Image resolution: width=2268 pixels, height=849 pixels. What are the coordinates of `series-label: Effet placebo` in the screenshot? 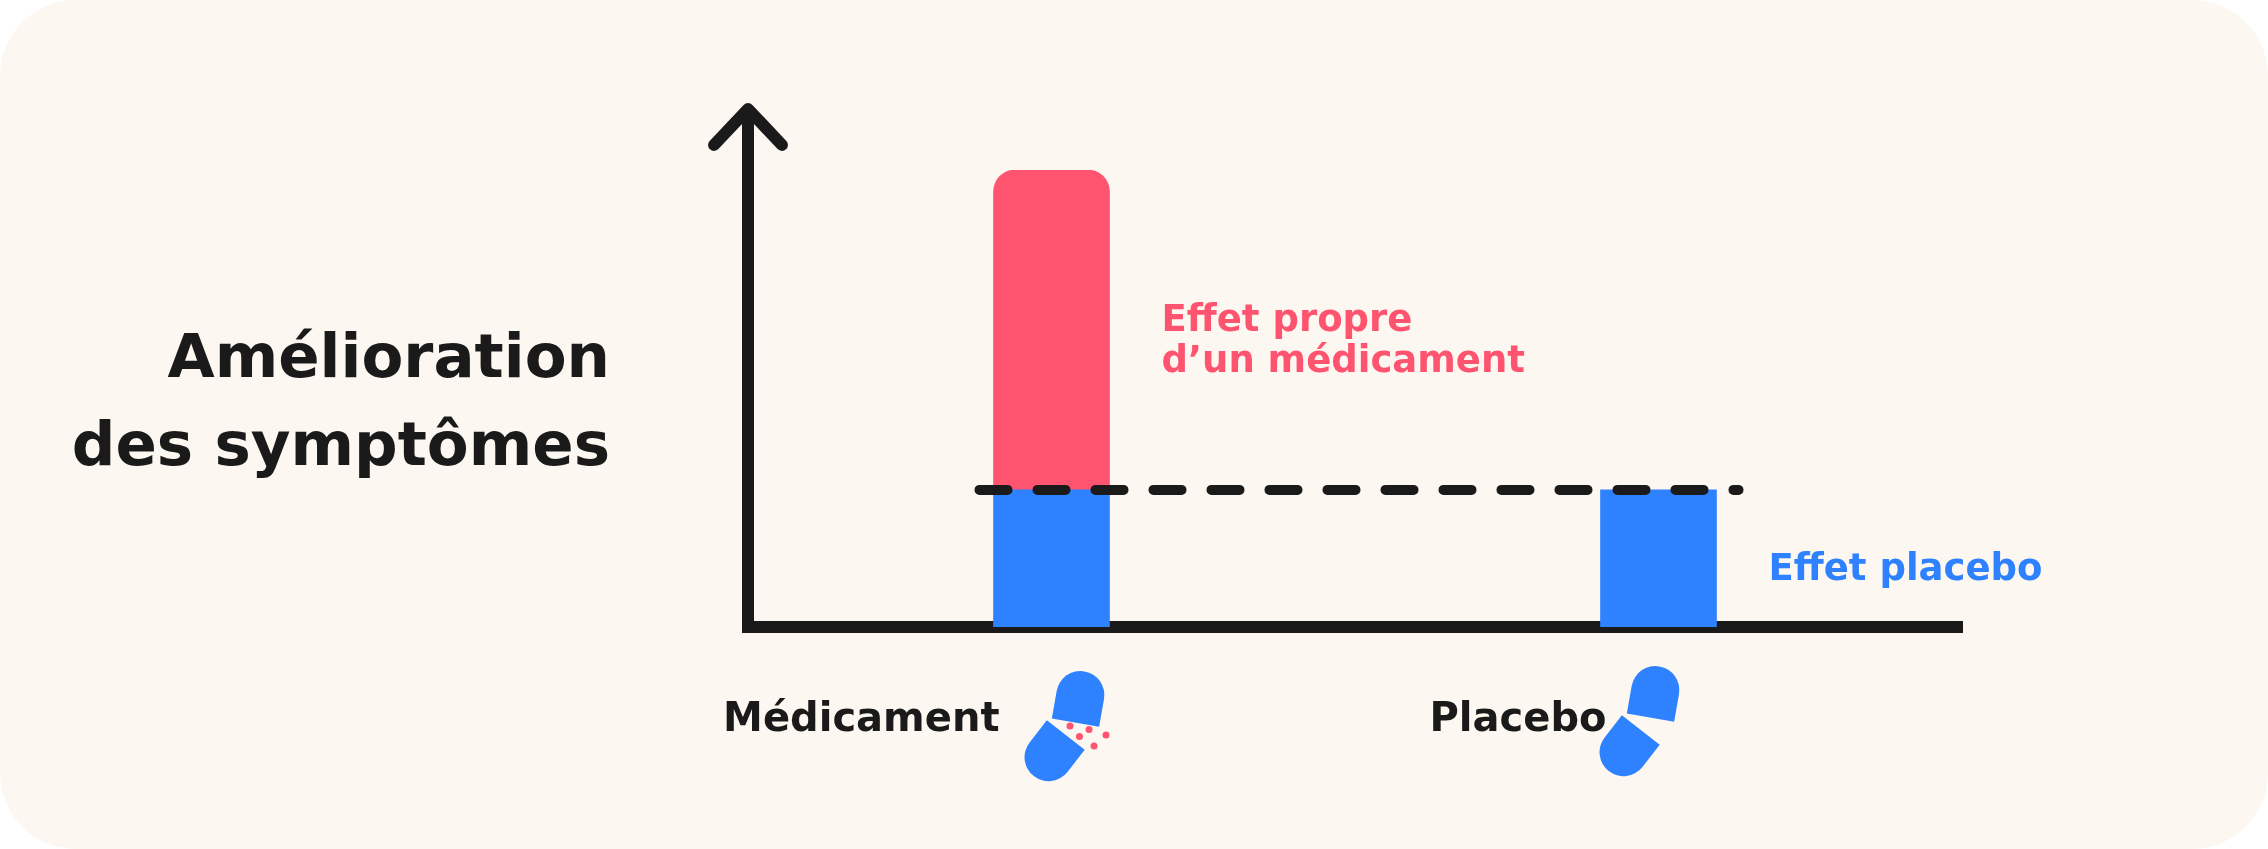 It's located at (1905, 567).